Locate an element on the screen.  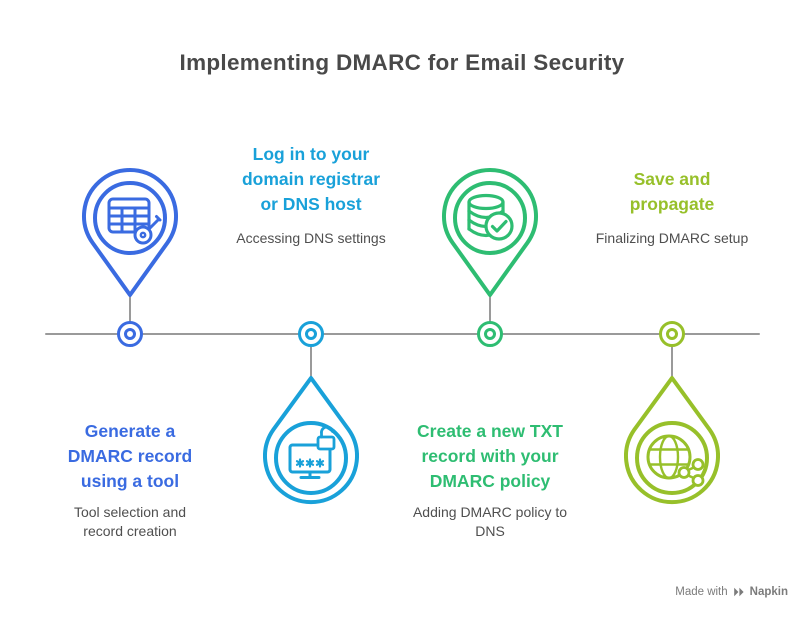
watermark-made-with-label: Made with is located at coordinates (701, 592).